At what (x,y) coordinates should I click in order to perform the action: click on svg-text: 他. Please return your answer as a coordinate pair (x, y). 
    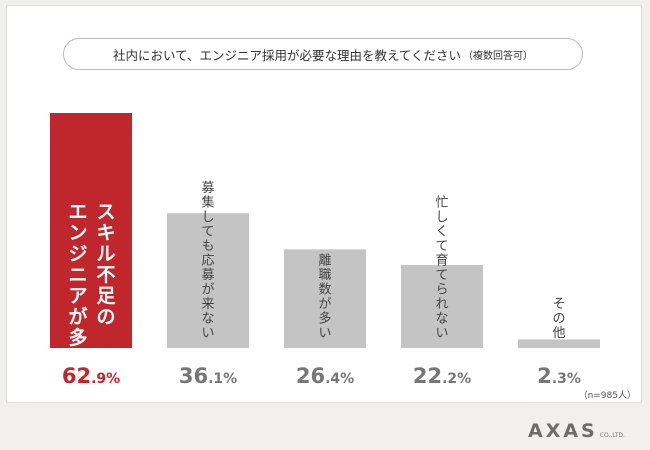
    Looking at the image, I should click on (558, 333).